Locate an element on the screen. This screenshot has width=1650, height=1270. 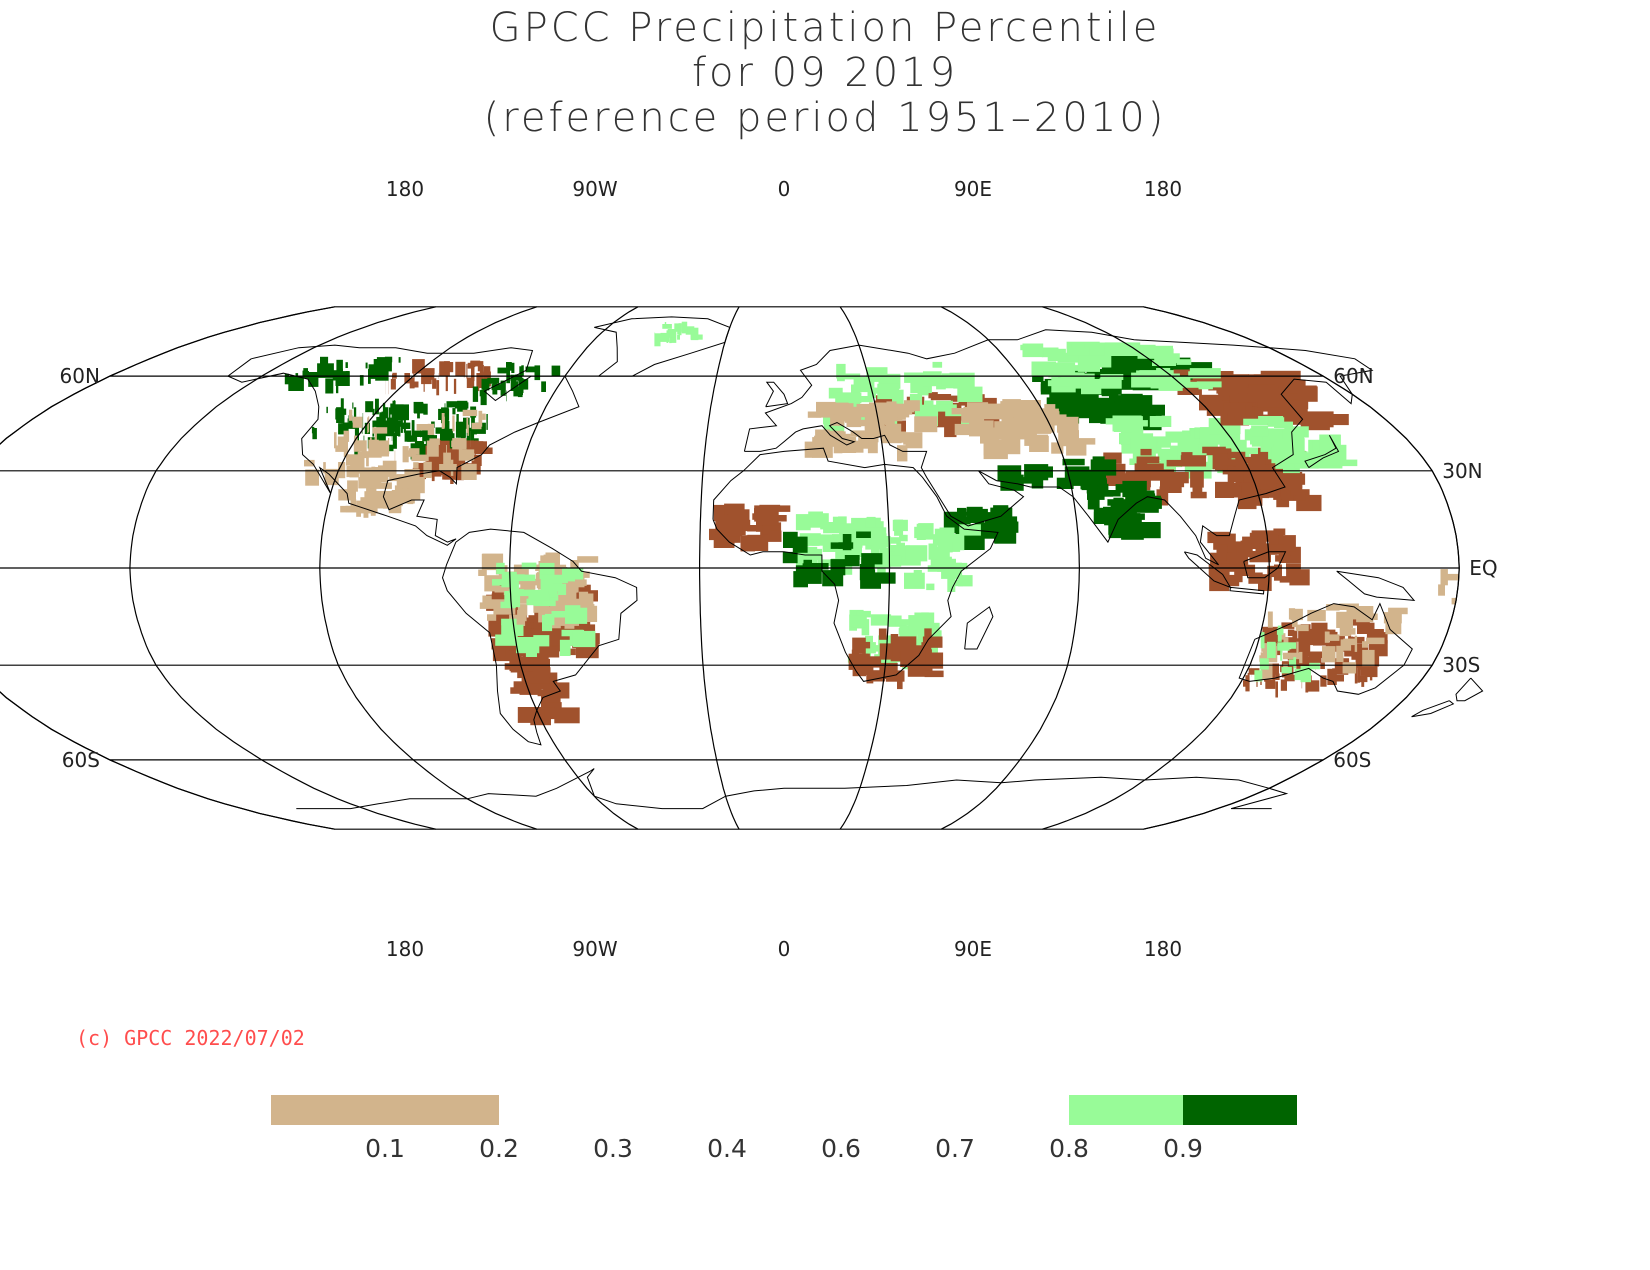
longitude-label-bottom: 0 is located at coordinates (784, 949).